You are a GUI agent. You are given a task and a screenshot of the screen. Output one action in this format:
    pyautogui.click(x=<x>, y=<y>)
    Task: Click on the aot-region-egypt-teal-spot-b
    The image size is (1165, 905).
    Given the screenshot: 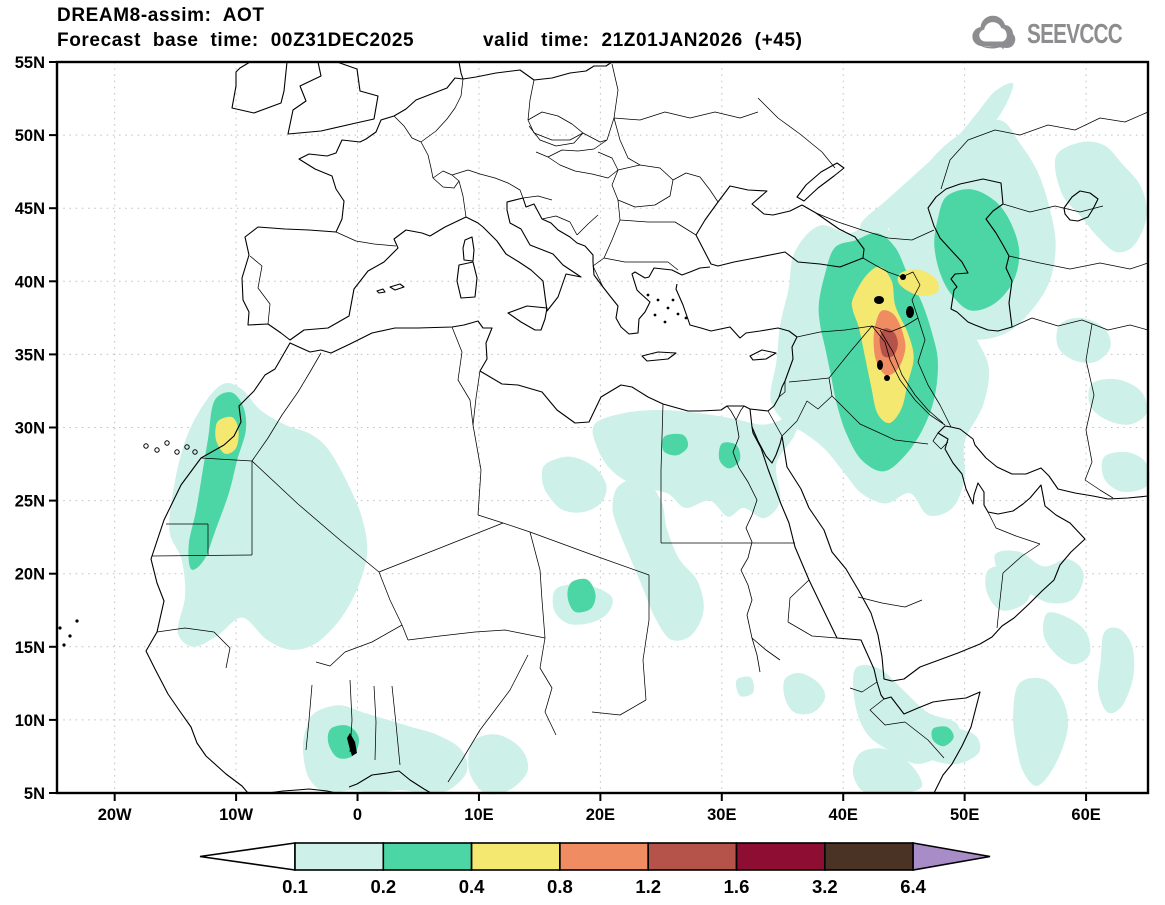 What is the action you would take?
    pyautogui.click(x=729, y=455)
    